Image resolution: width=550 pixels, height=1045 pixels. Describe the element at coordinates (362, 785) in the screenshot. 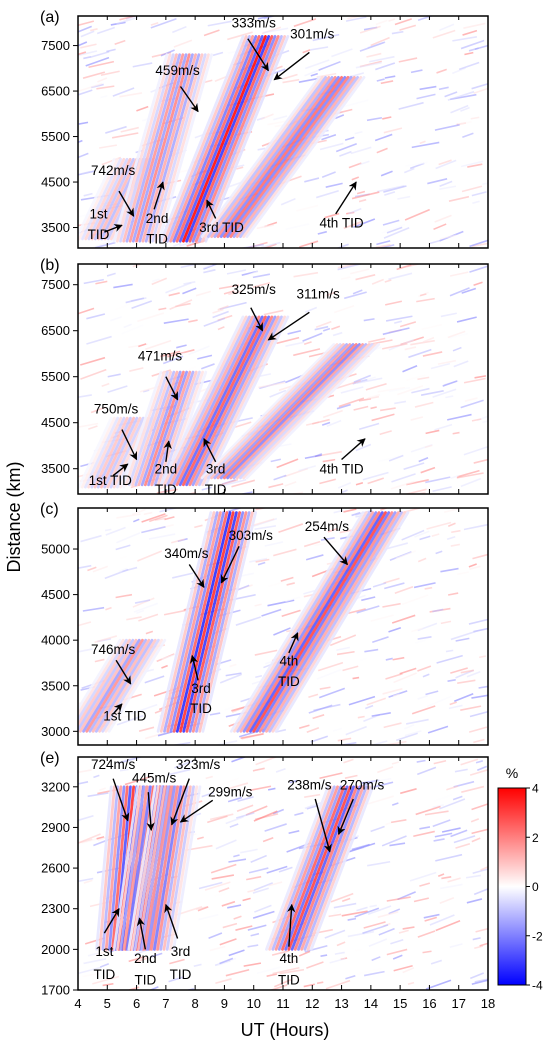

I see `annotation: 270m/s` at that location.